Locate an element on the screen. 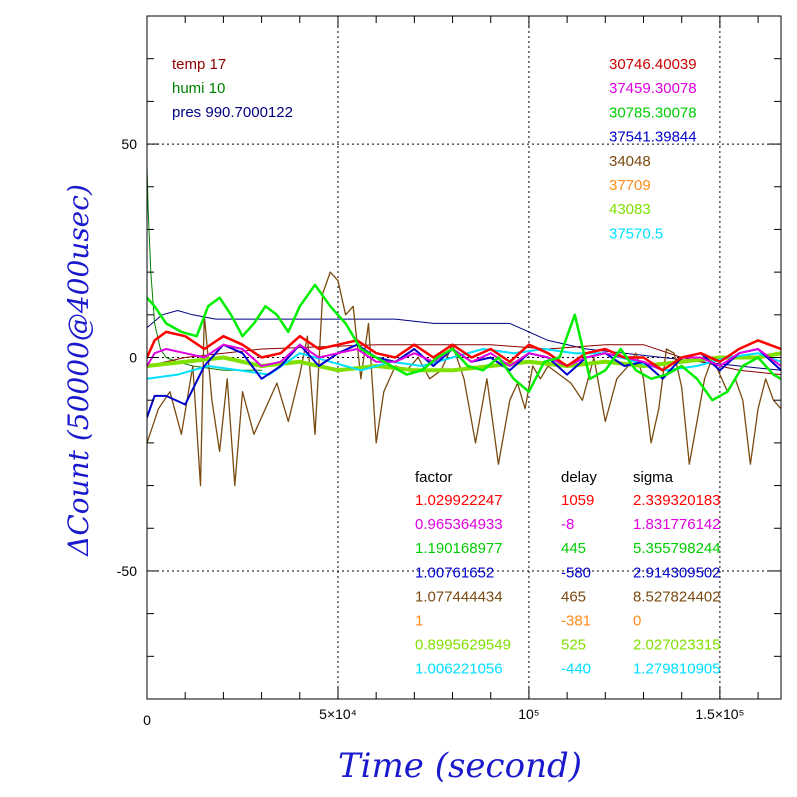  table-header-delay: delay is located at coordinates (579, 477).